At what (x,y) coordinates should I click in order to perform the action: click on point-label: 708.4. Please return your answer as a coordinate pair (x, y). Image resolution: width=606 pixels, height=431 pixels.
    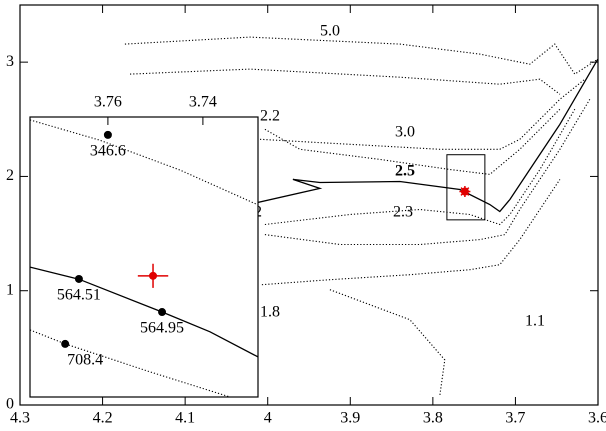
    Looking at the image, I should click on (85, 360).